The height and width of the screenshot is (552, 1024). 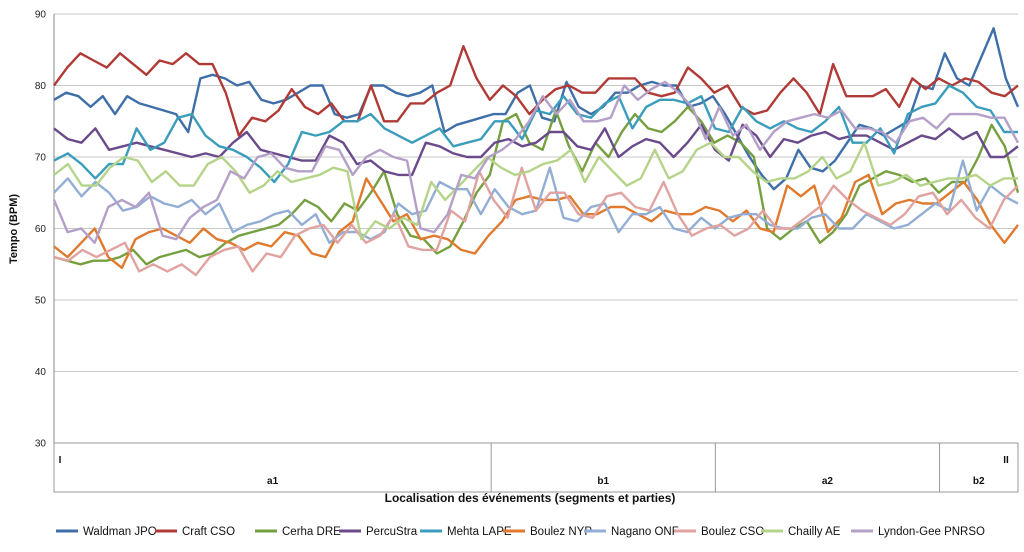 I want to click on legend-label: Lyndon-Gee PNRSO, so click(x=931, y=532).